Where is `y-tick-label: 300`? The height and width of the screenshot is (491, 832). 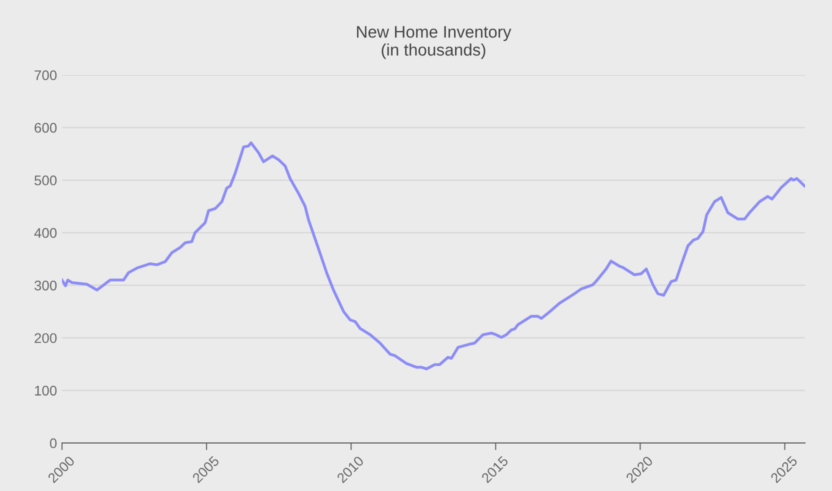 y-tick-label: 300 is located at coordinates (45, 285).